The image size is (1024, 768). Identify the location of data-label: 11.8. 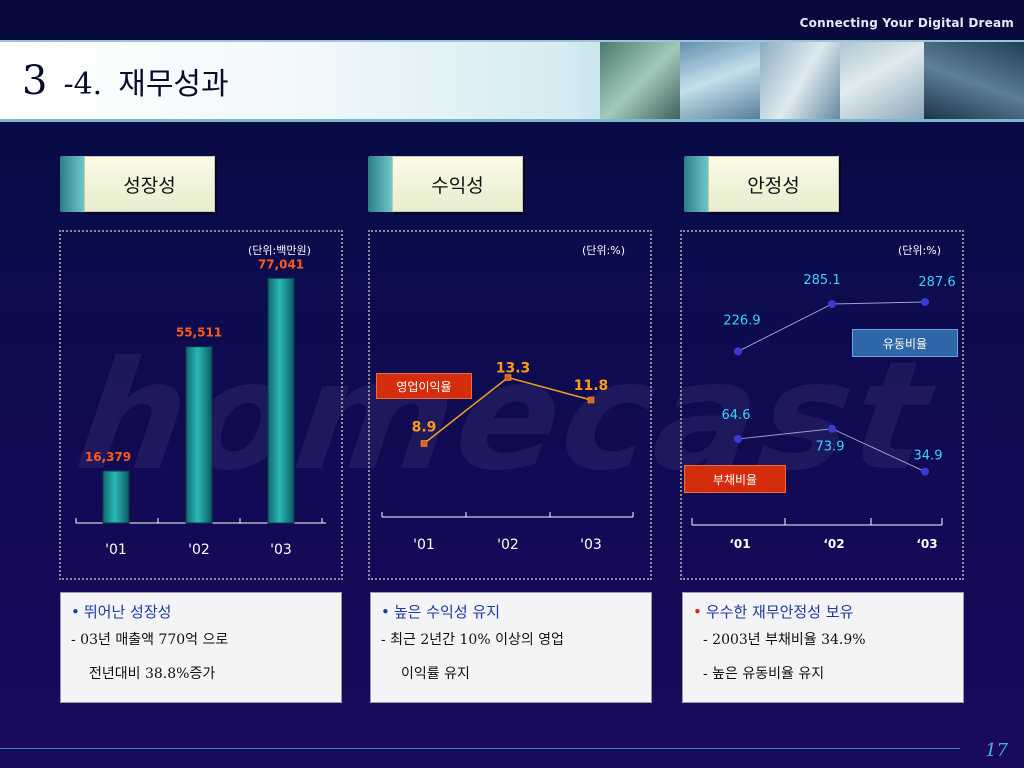
(591, 386).